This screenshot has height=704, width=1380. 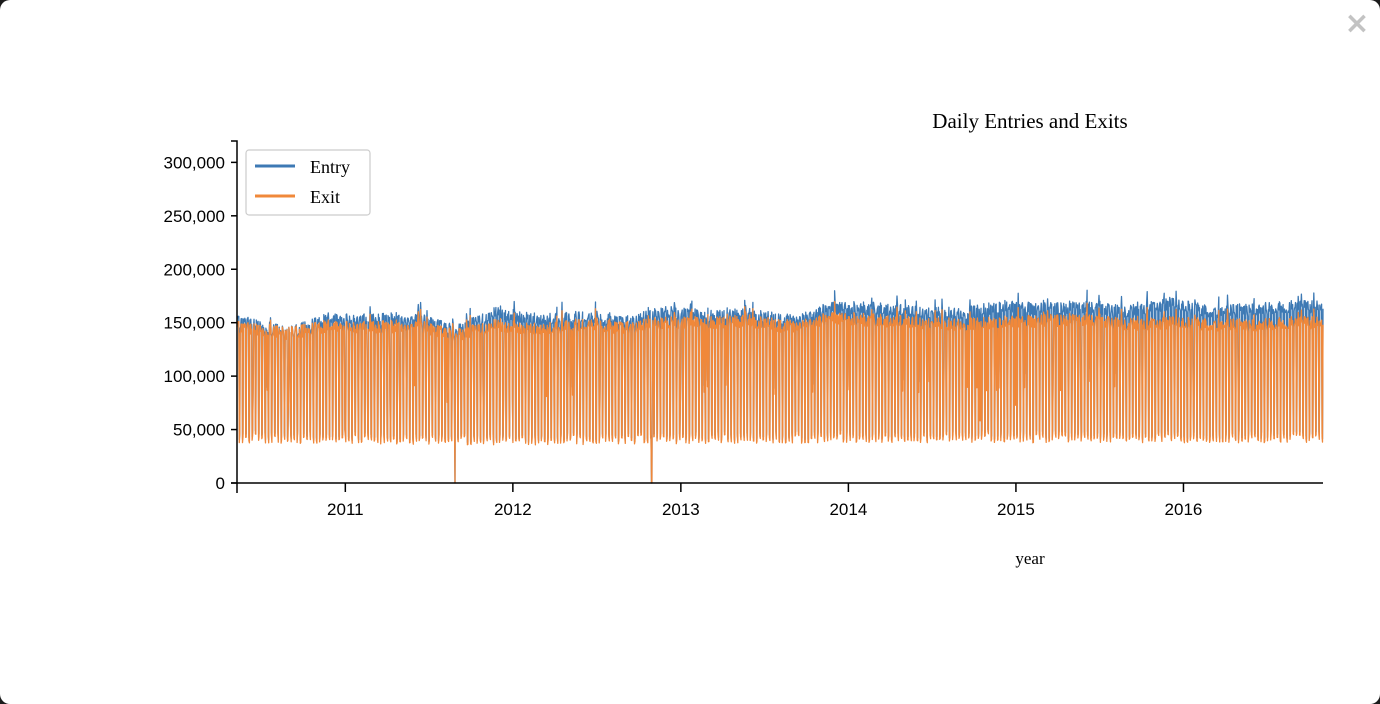 What do you see at coordinates (1029, 121) in the screenshot?
I see `chart-title: Daily Entries and Exits` at bounding box center [1029, 121].